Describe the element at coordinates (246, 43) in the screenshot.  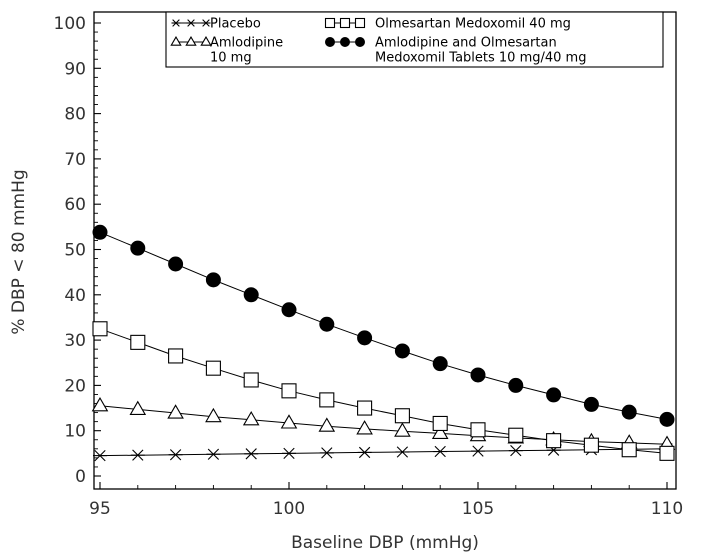
I see `legend-label: Amlodipine` at that location.